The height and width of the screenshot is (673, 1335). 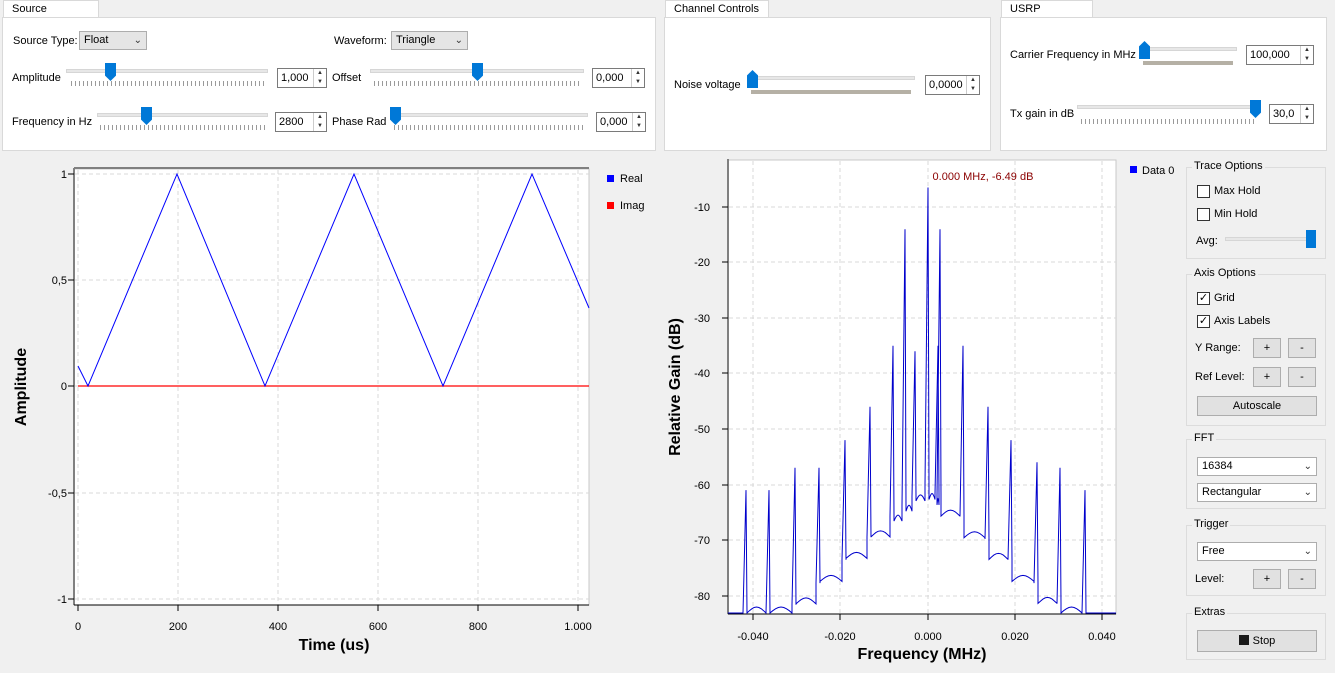 What do you see at coordinates (1042, 114) in the screenshot?
I see `tx-gain-label: Tx gain in dB` at bounding box center [1042, 114].